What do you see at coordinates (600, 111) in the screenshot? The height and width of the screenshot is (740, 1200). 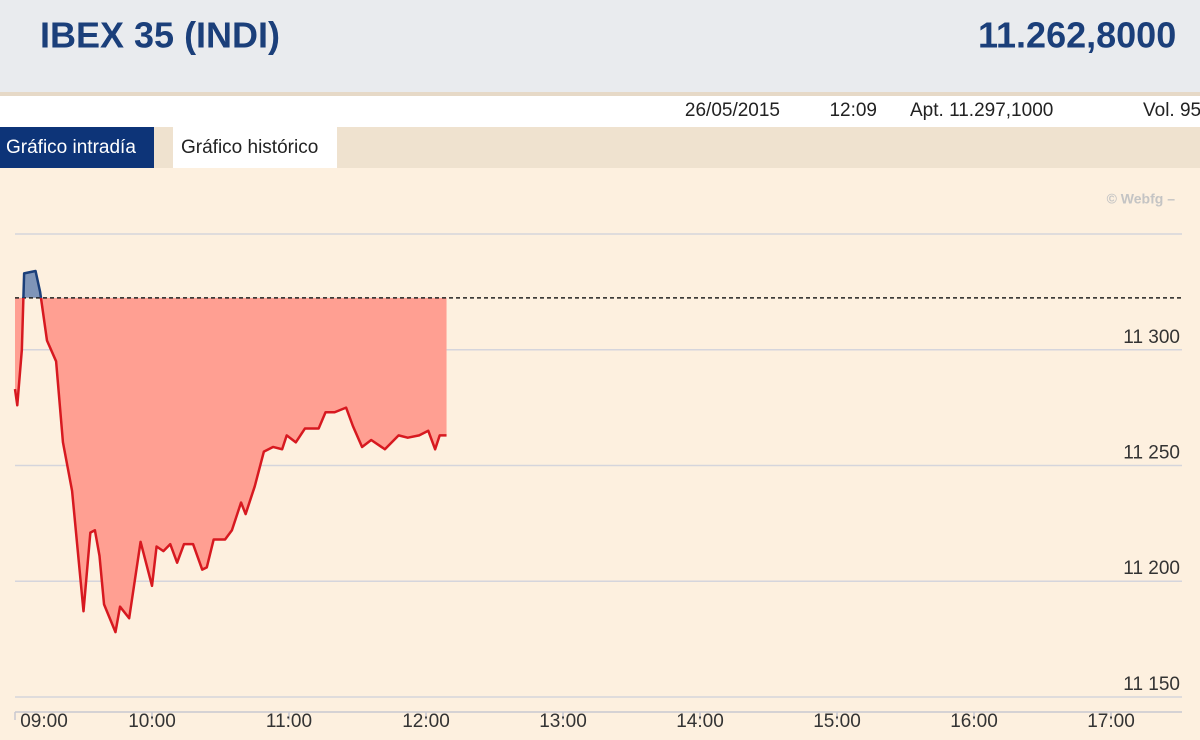 I see `info-bar` at bounding box center [600, 111].